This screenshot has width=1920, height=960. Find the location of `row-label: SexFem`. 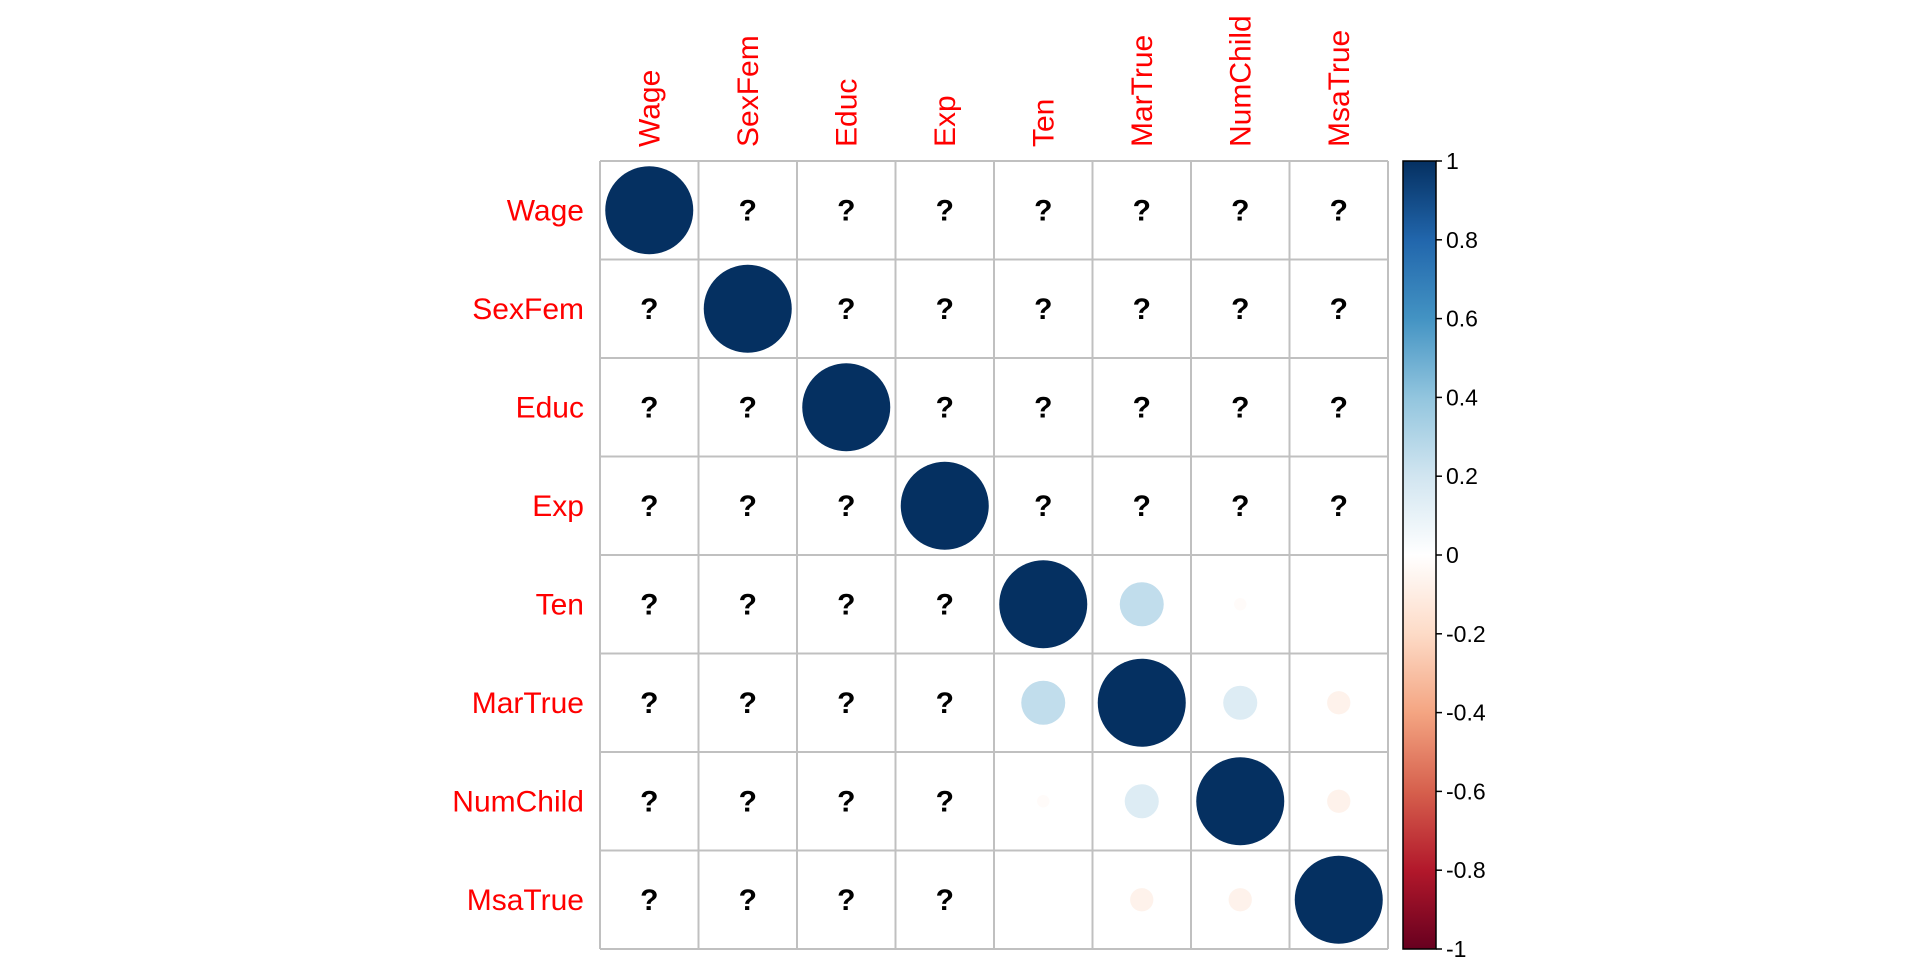

row-label: SexFem is located at coordinates (528, 309).